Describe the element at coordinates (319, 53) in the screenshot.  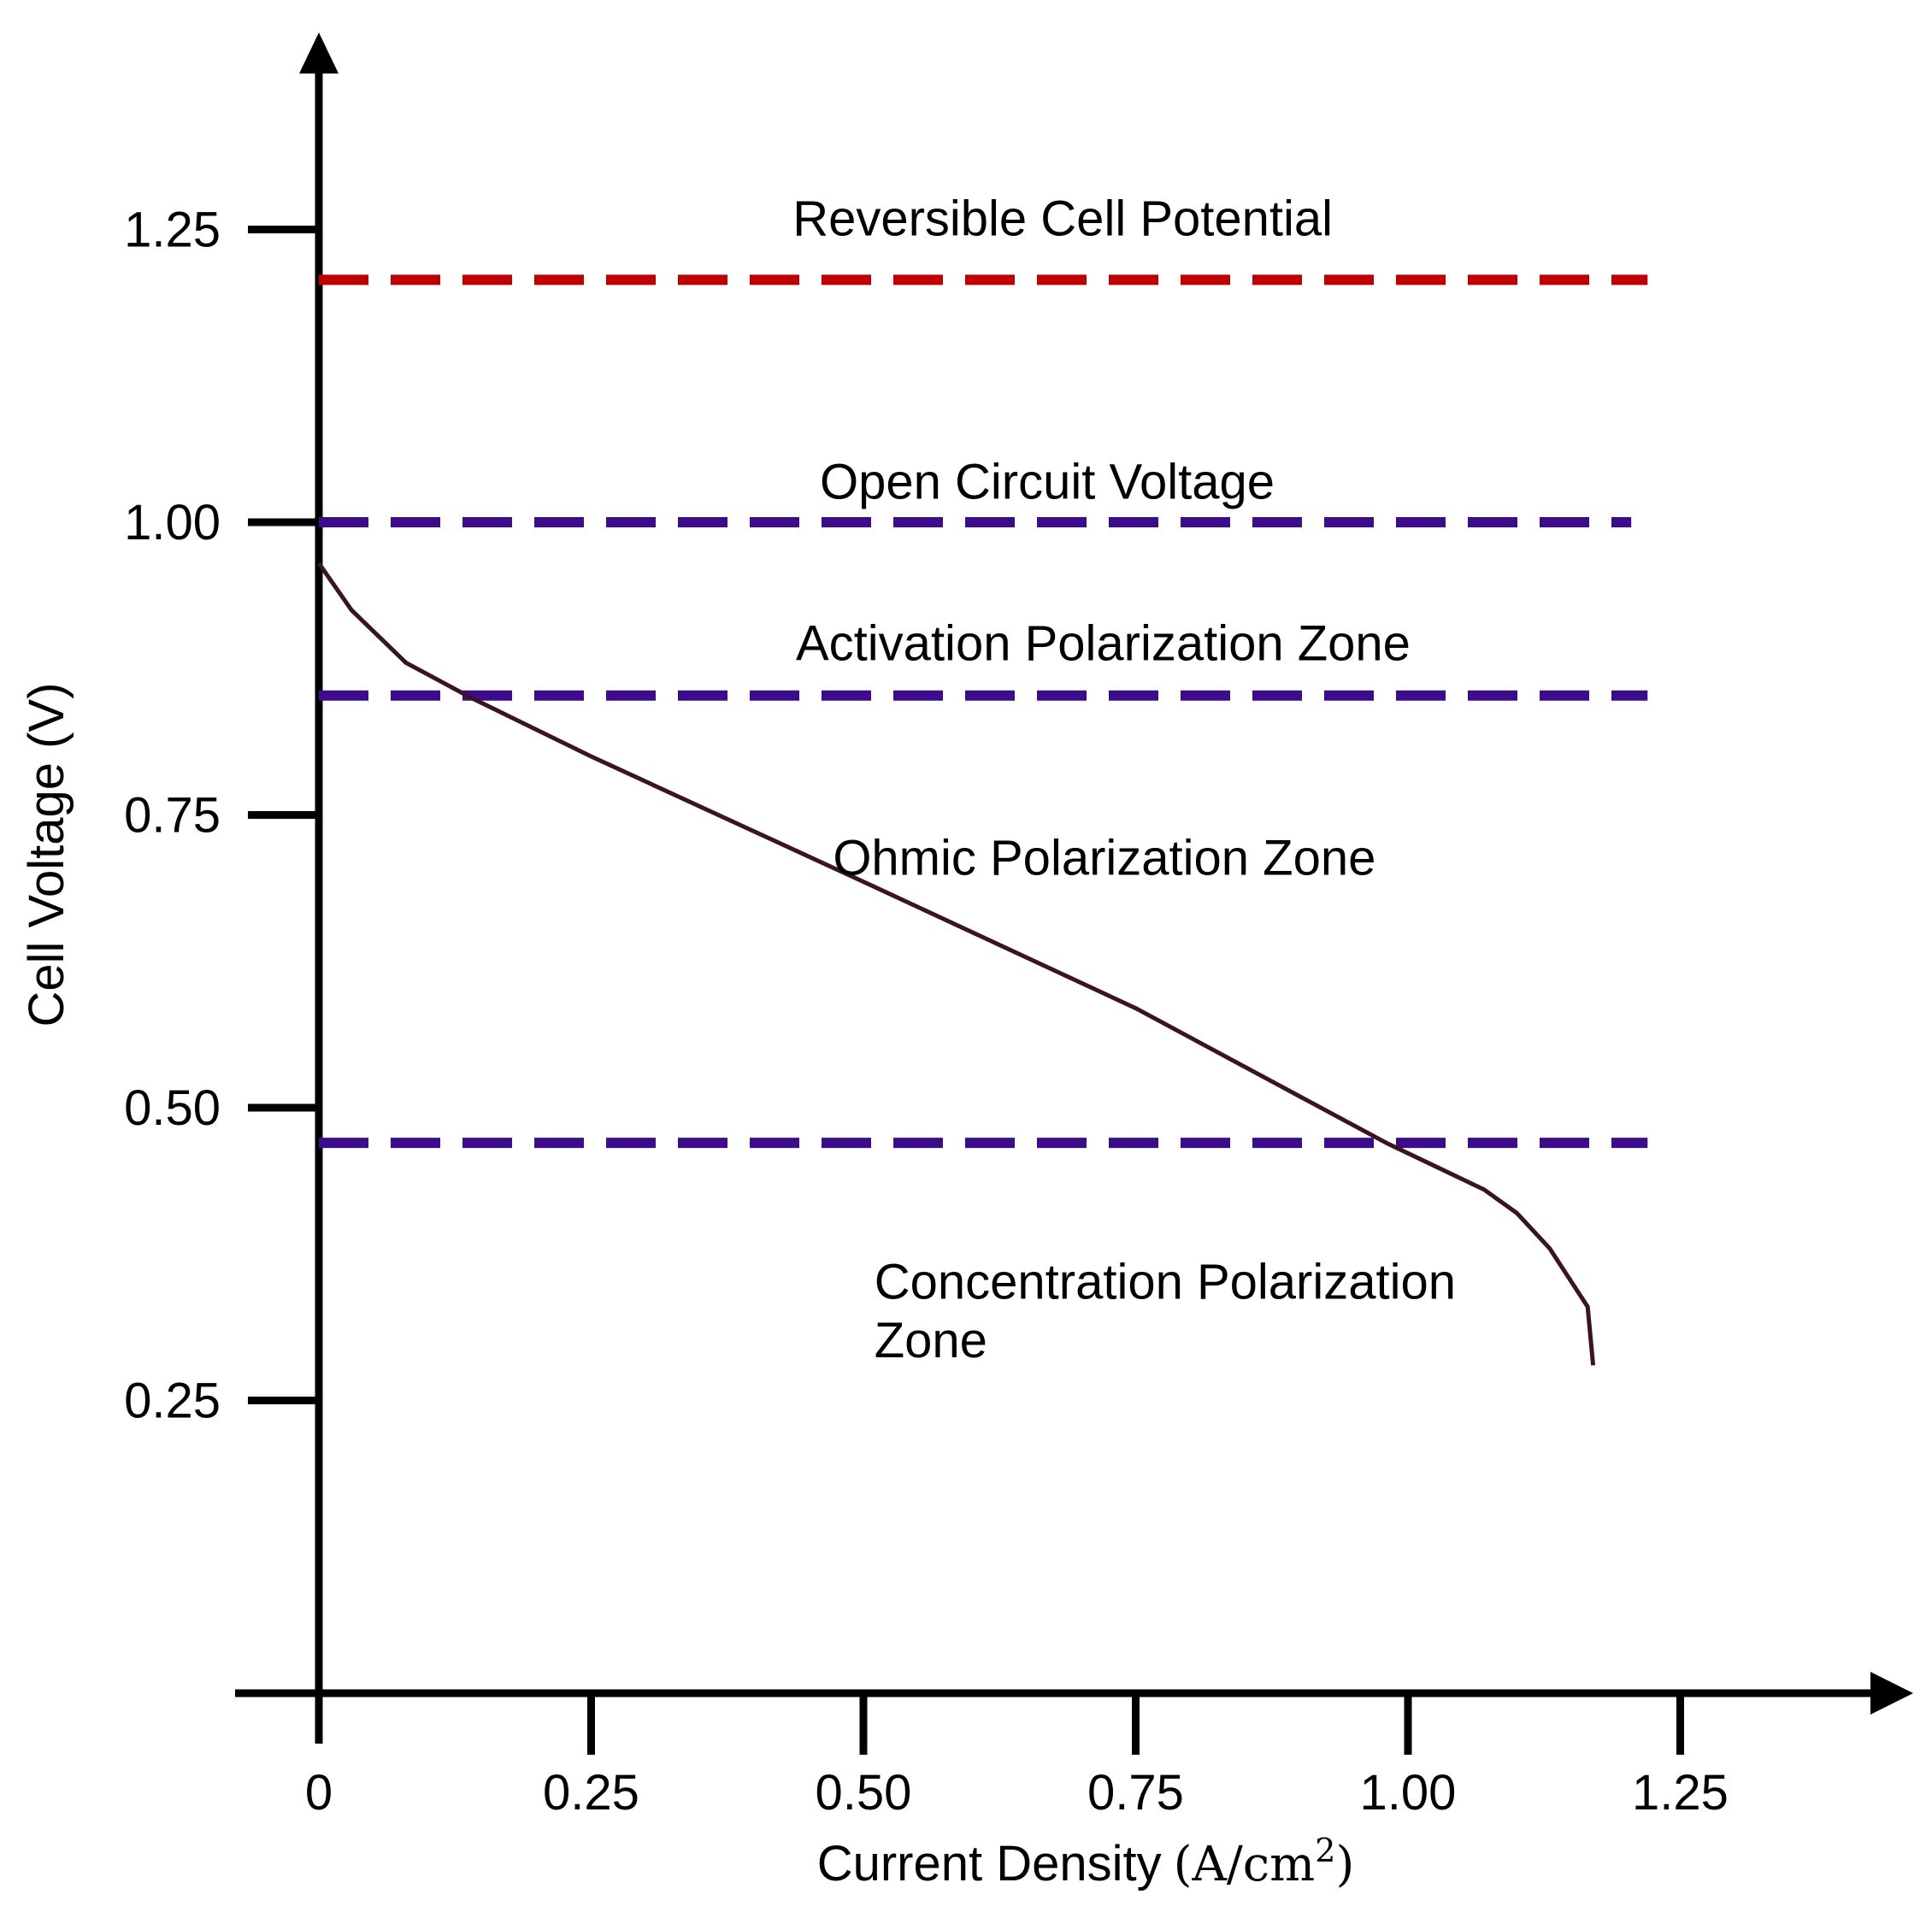
I see `y-axis-arrow-icon` at that location.